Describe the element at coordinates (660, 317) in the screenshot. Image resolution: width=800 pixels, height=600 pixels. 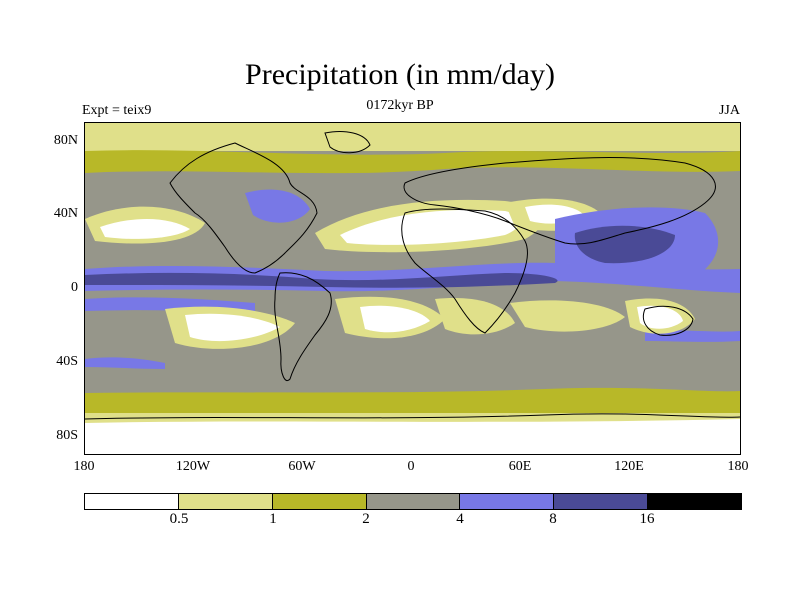
I see `australia-dry-core` at that location.